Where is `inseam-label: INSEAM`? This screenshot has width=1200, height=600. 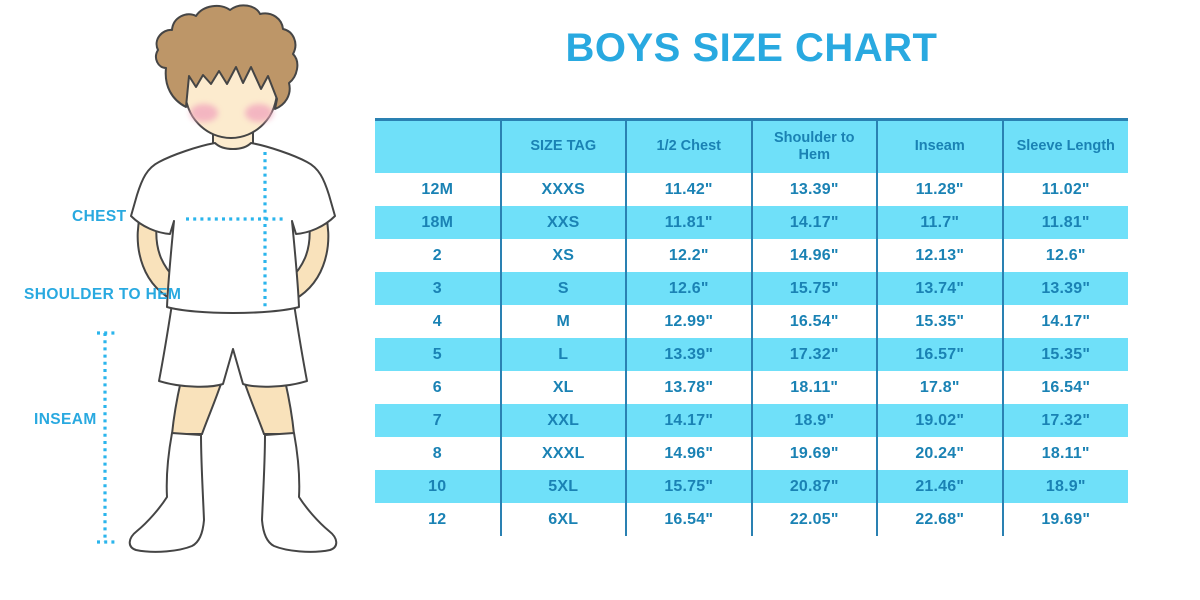
inseam-label: INSEAM is located at coordinates (65, 419).